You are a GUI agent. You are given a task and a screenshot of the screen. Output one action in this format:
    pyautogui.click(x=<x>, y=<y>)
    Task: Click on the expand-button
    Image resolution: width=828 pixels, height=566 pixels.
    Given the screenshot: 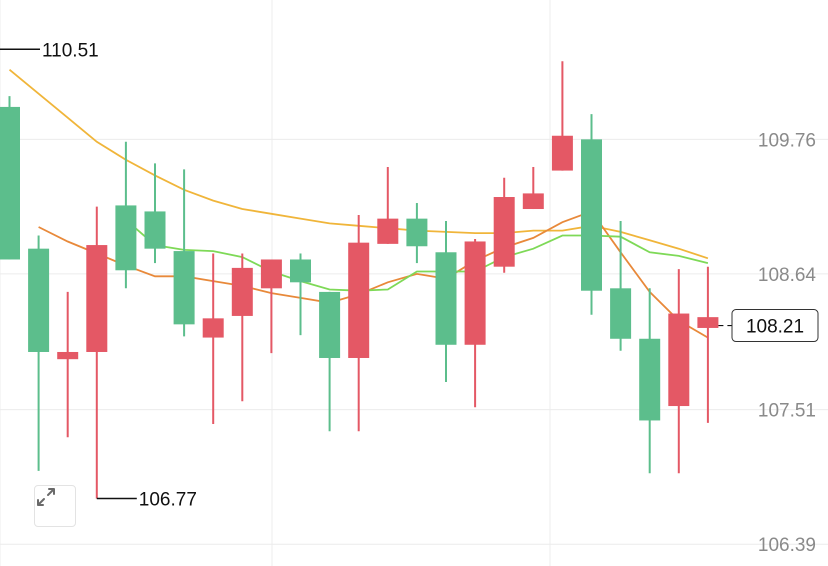 What is the action you would take?
    pyautogui.click(x=55, y=506)
    